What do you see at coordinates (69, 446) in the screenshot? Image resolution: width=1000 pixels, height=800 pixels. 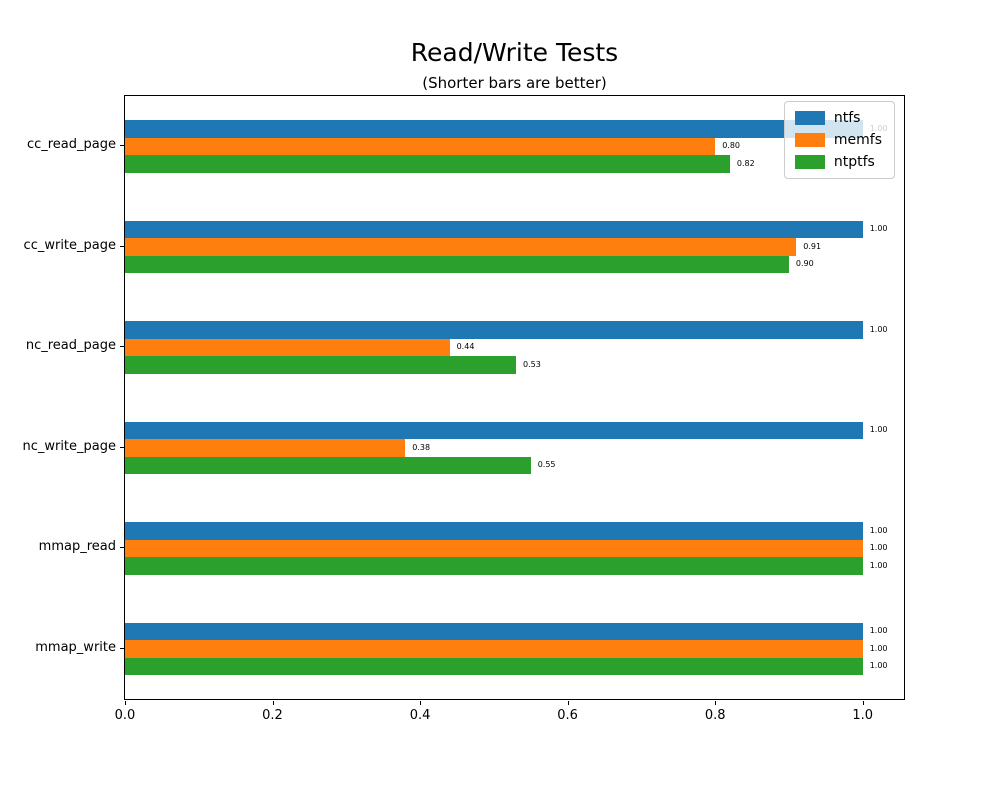 I see `y-tick-label-nc_write_page: nc_write_page` at bounding box center [69, 446].